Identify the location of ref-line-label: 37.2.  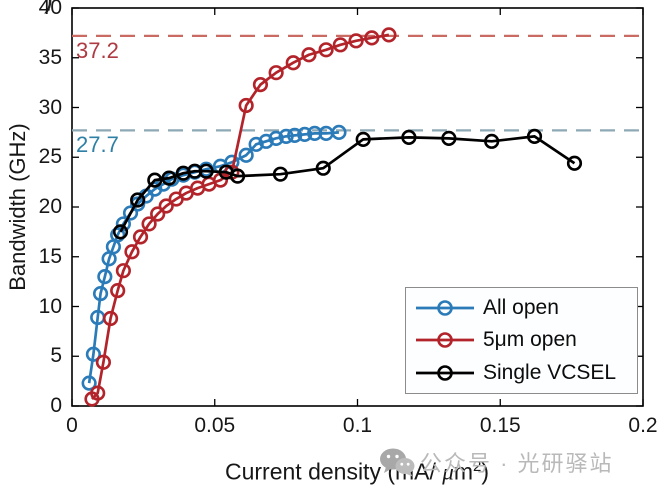
(97, 50).